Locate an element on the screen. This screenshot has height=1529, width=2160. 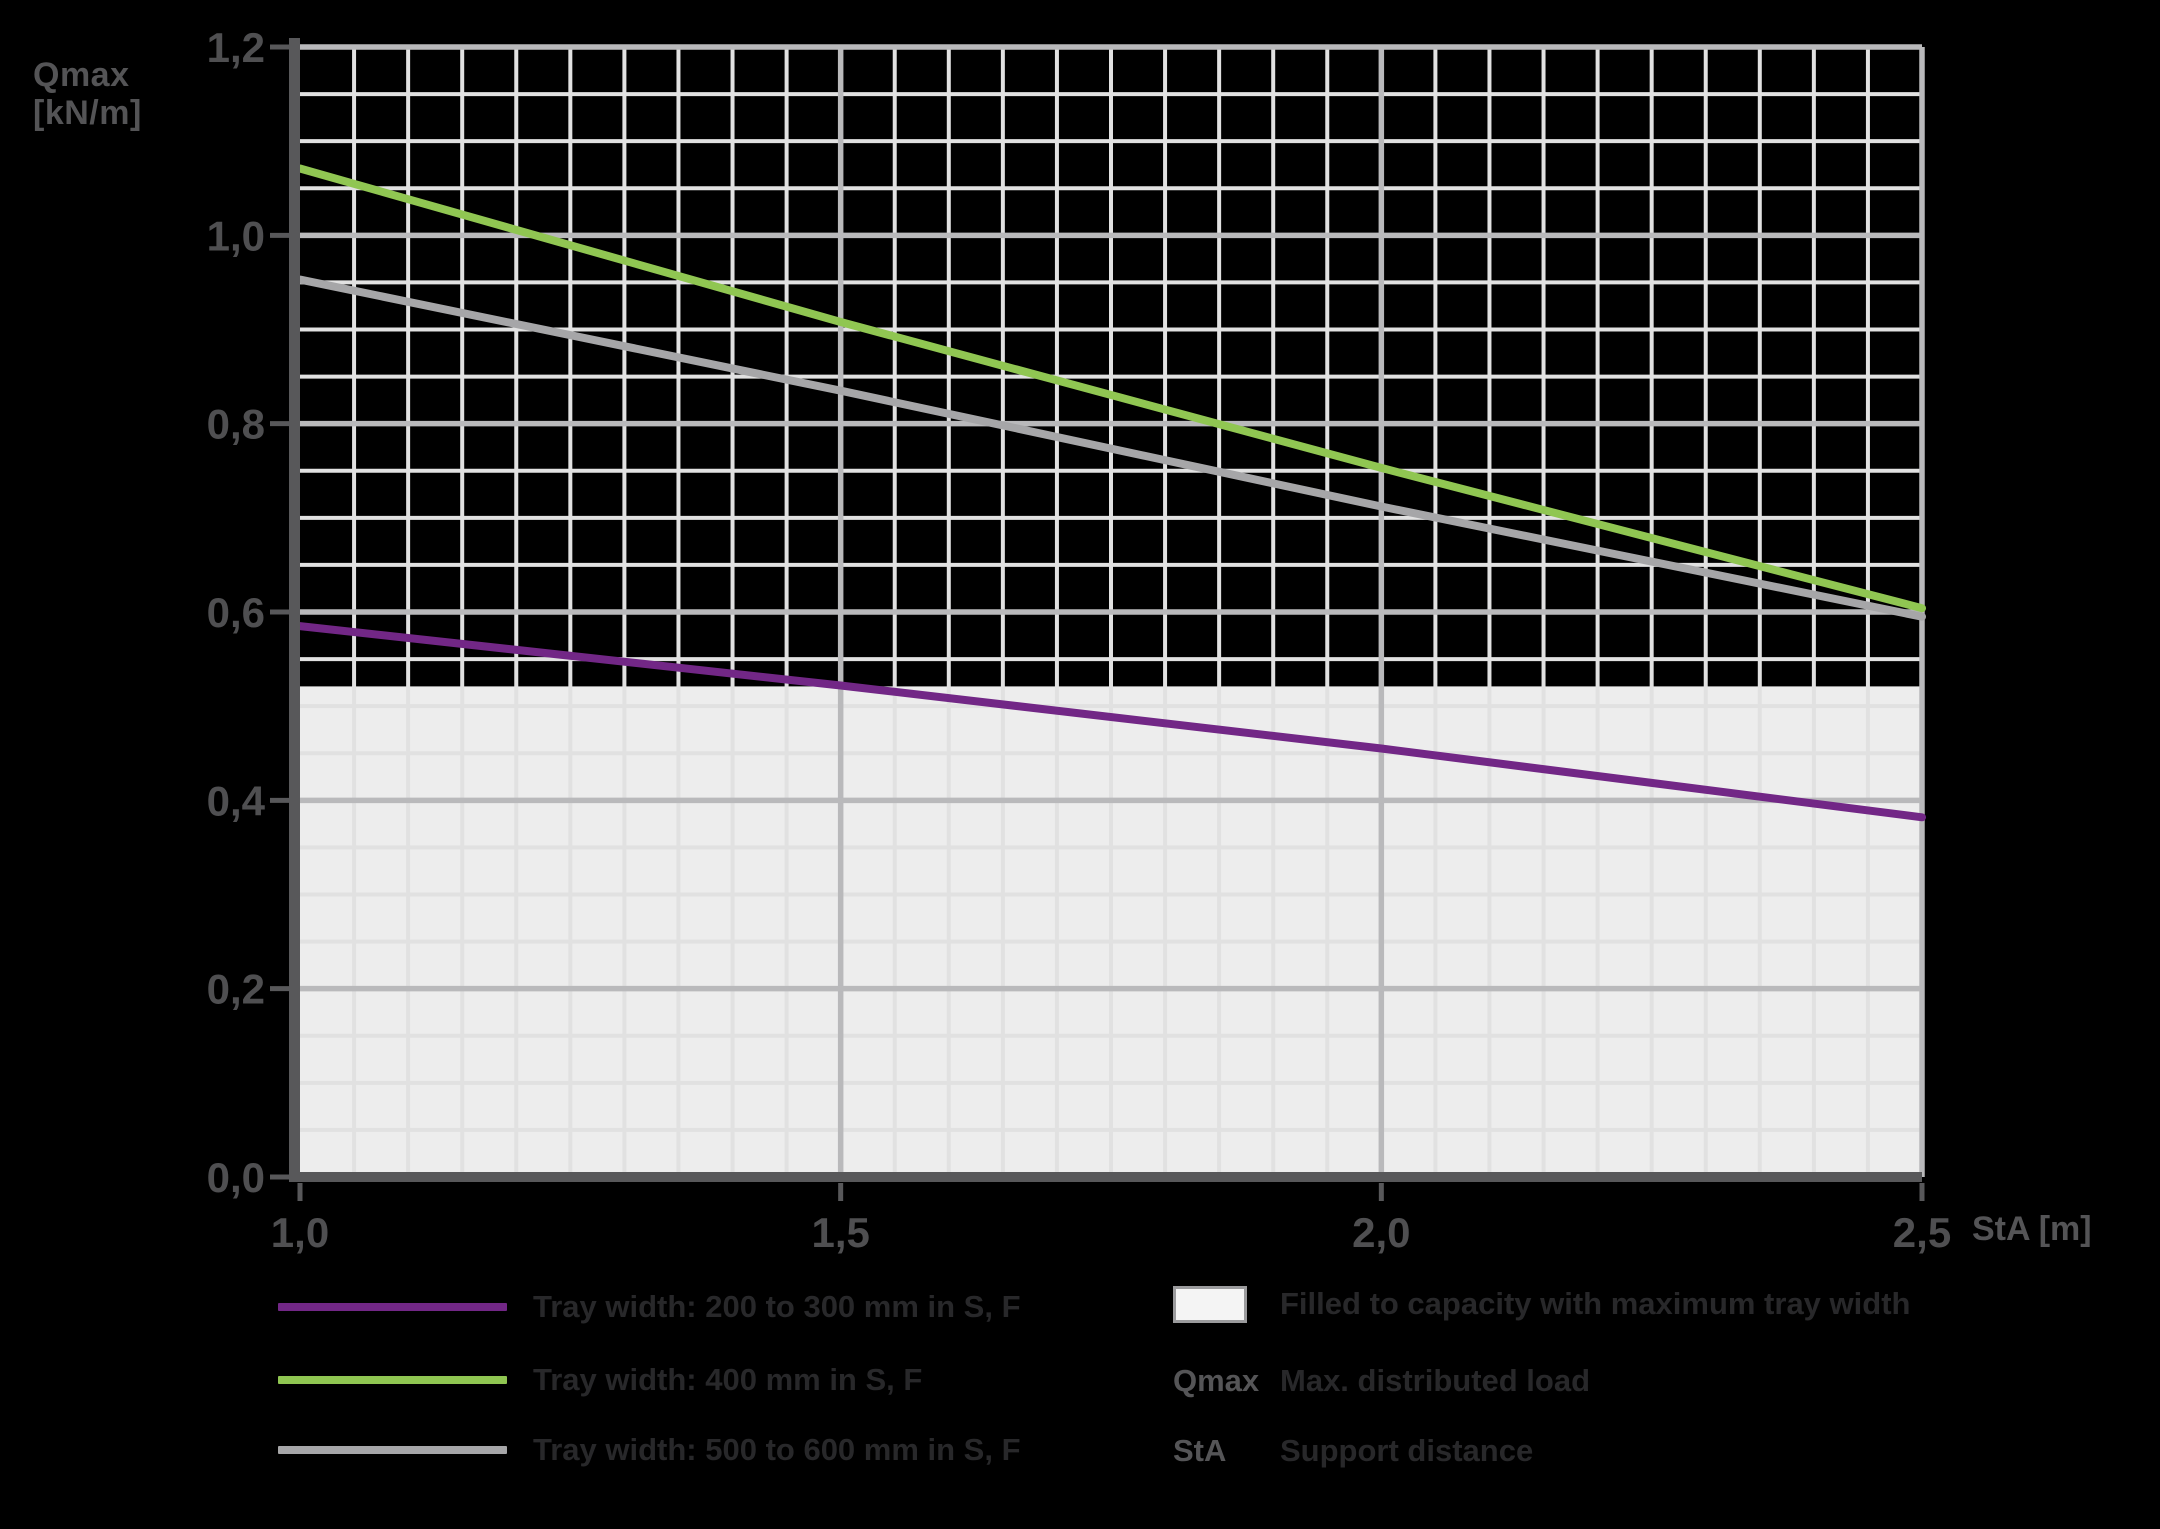
definition-description: Max. distributed load is located at coordinates (1435, 1380).